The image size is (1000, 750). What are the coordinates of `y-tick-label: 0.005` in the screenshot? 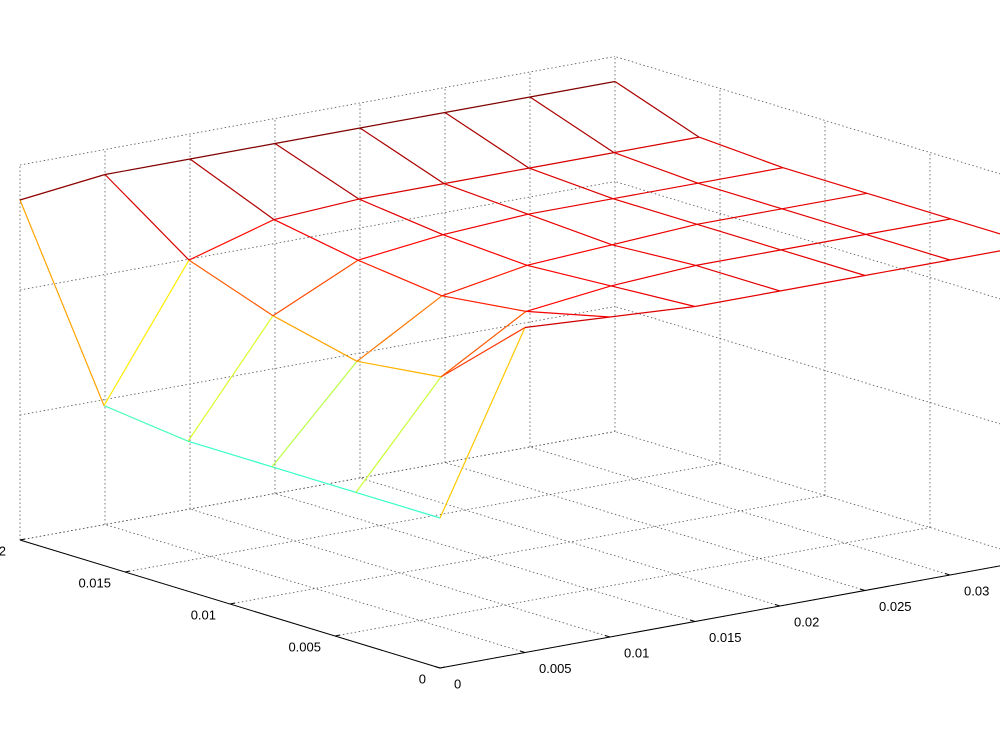 It's located at (304, 646).